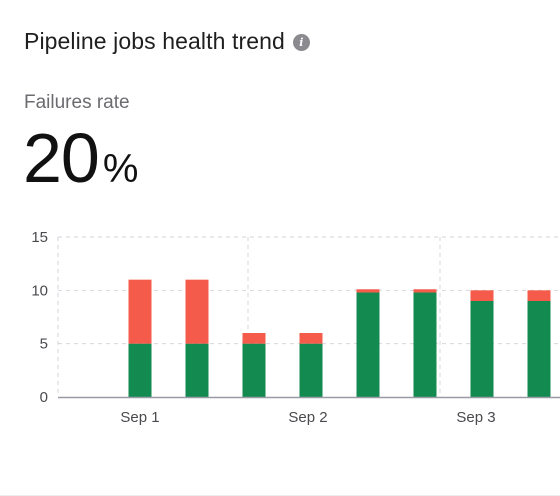  Describe the element at coordinates (61, 158) in the screenshot. I see `metric-number: 20` at that location.